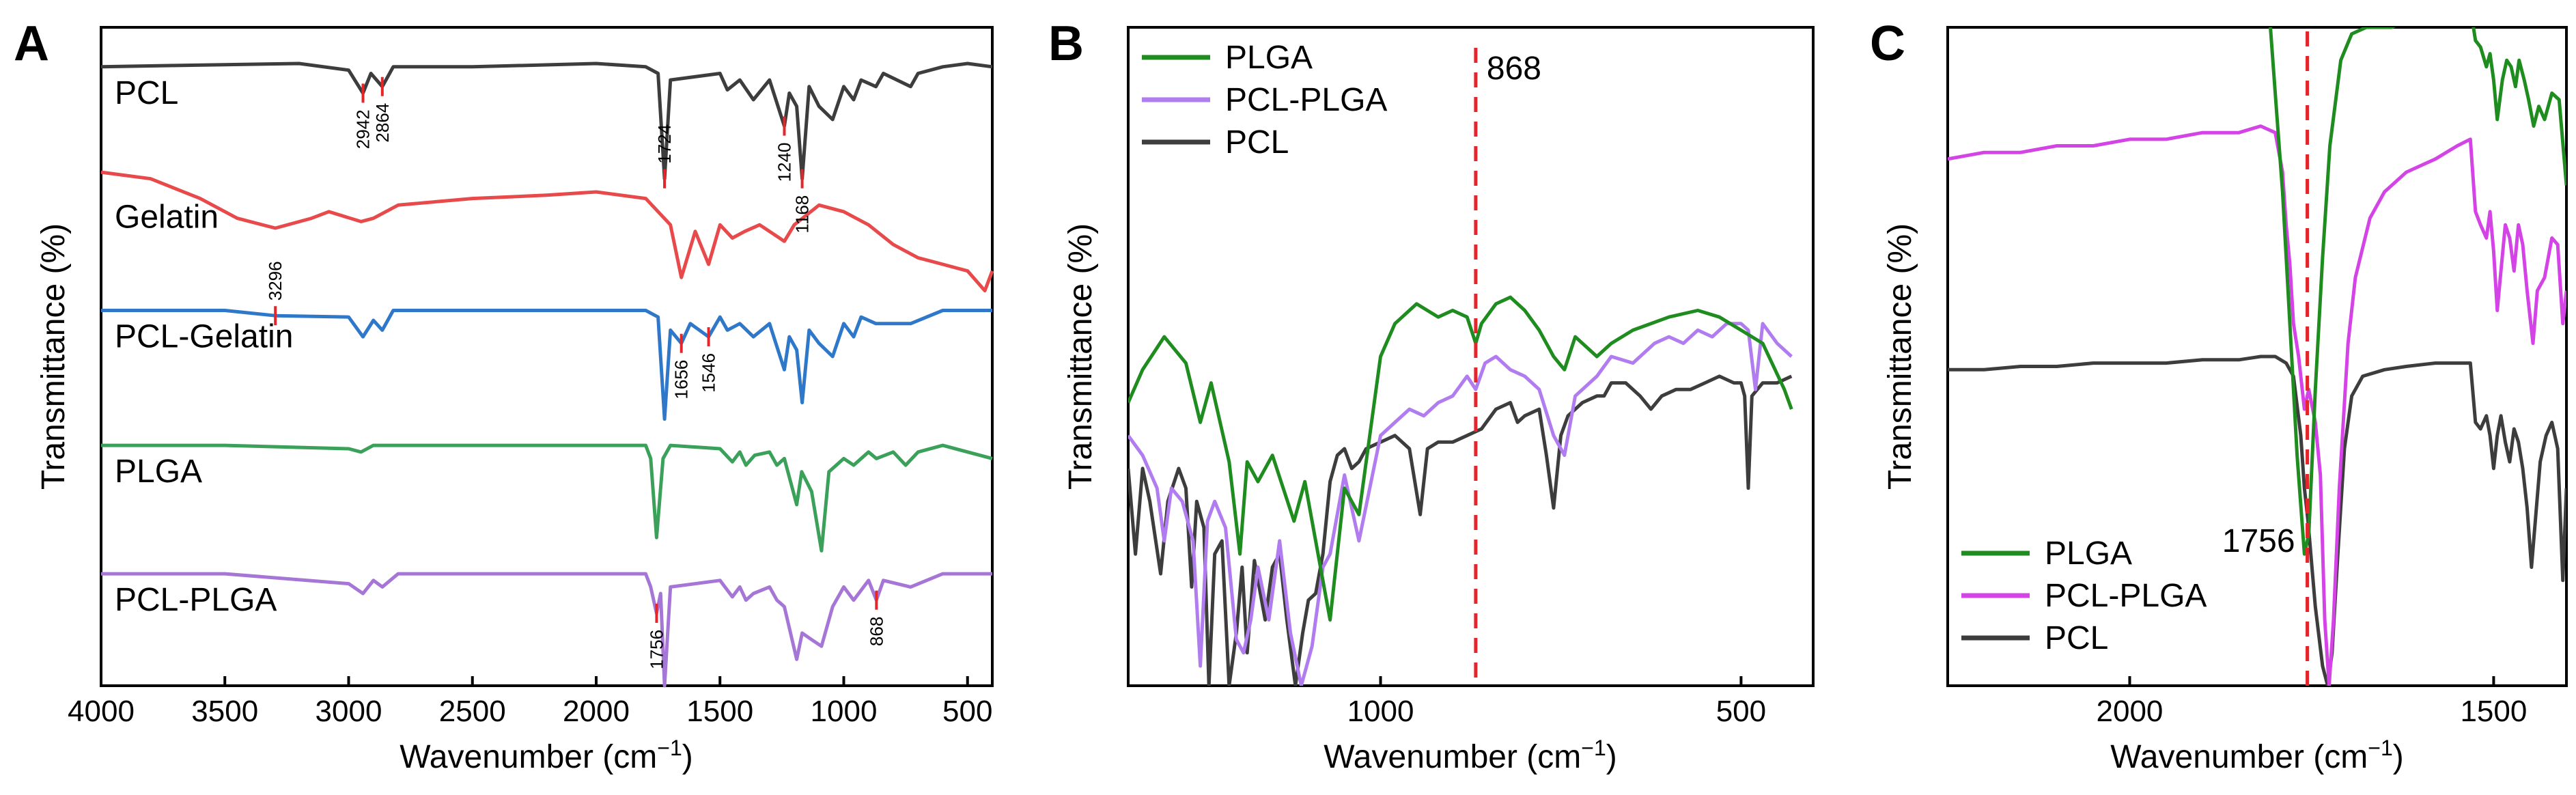 The image size is (2576, 795). I want to click on panel-a-x-tick-label: 3000, so click(349, 711).